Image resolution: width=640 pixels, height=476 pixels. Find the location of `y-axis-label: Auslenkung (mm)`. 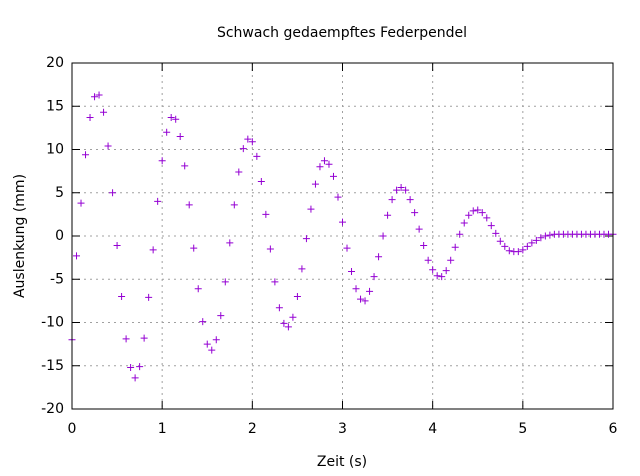

y-axis-label: Auslenkung (mm) is located at coordinates (20, 236).